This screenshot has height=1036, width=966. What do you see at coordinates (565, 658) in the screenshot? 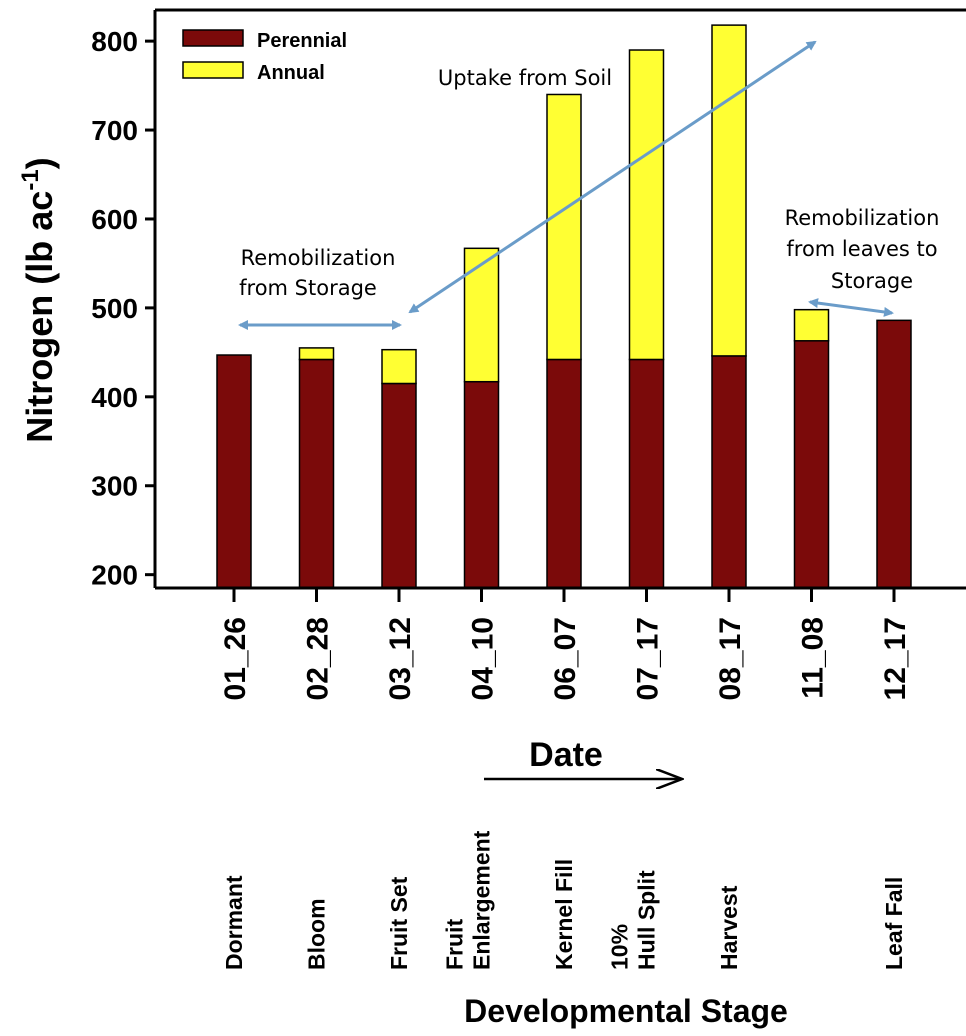
I see `x-tick-label-06_07: 06_07` at bounding box center [565, 658].